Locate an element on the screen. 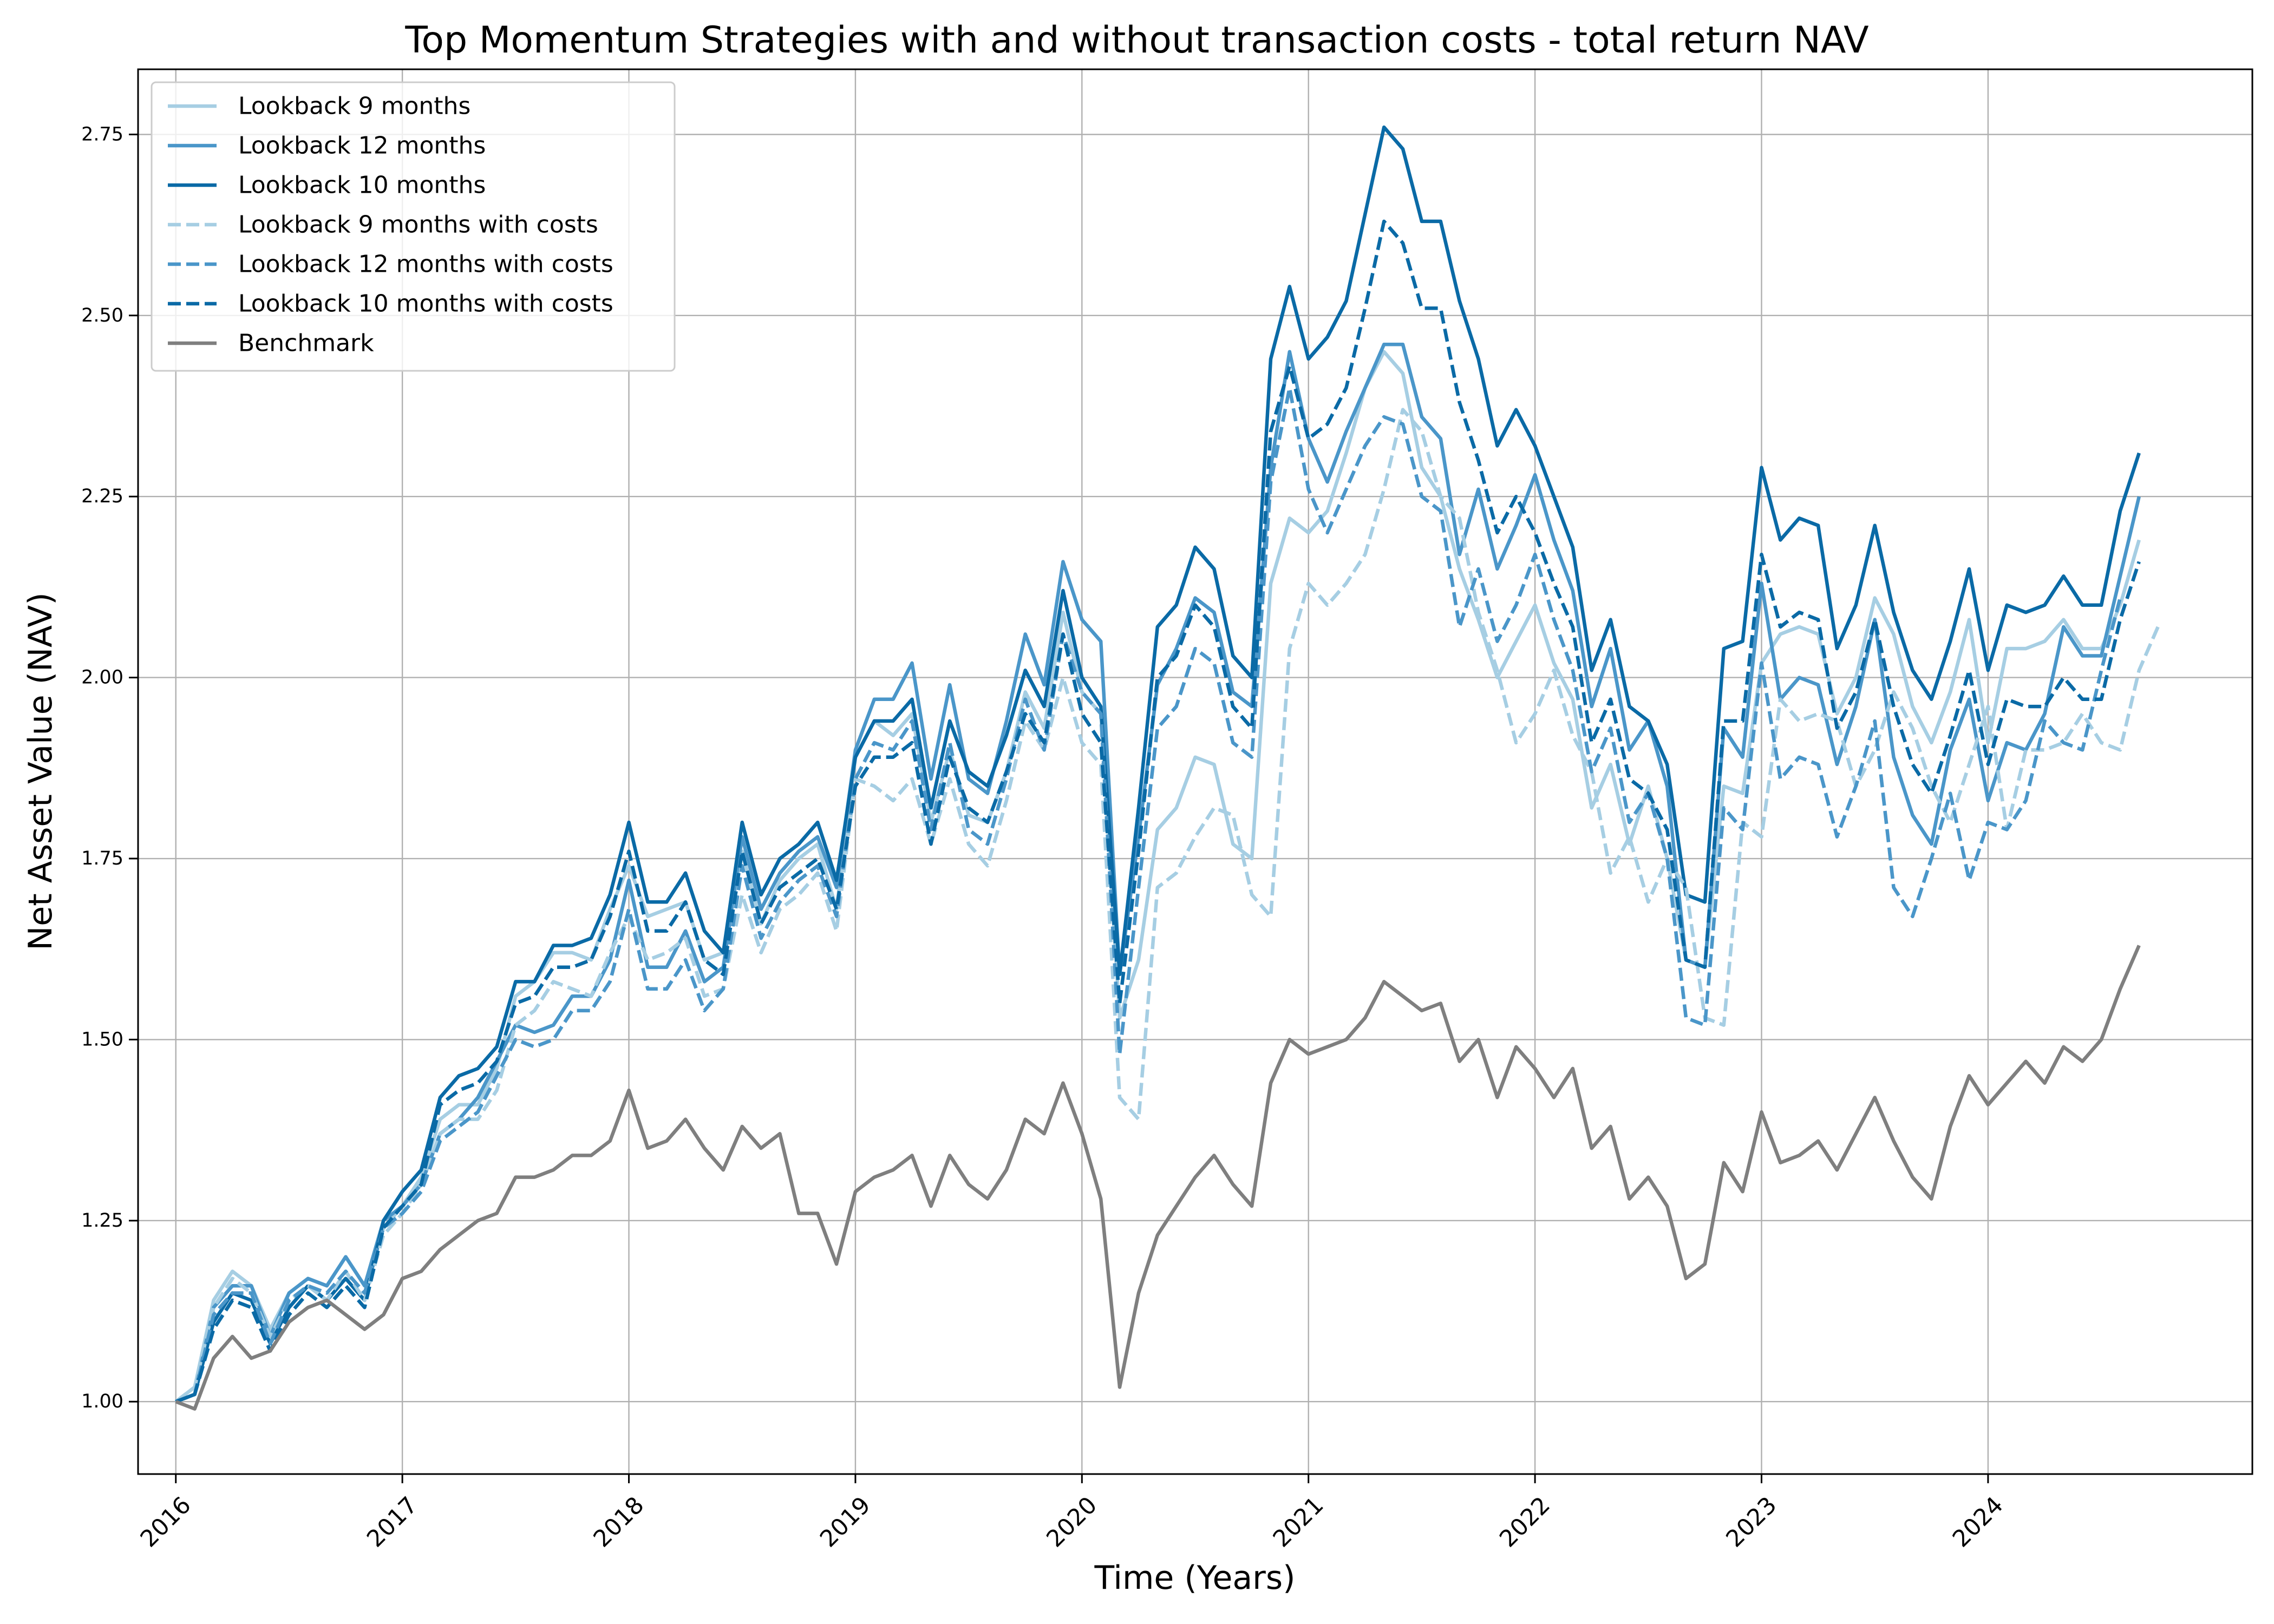 Image resolution: width=2274 pixels, height=1624 pixels. legend-label: Benchmark is located at coordinates (306, 343).